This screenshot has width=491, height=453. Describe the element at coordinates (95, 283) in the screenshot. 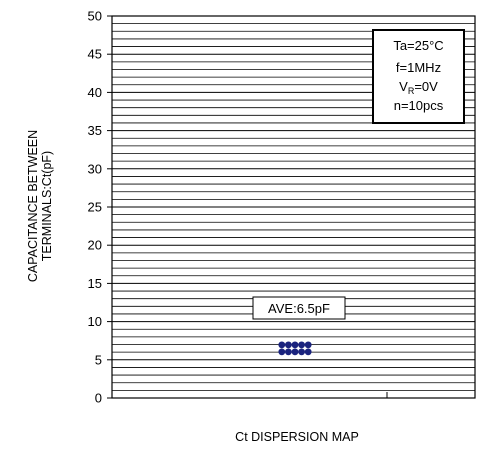

I see `y-tick-label: 15` at that location.